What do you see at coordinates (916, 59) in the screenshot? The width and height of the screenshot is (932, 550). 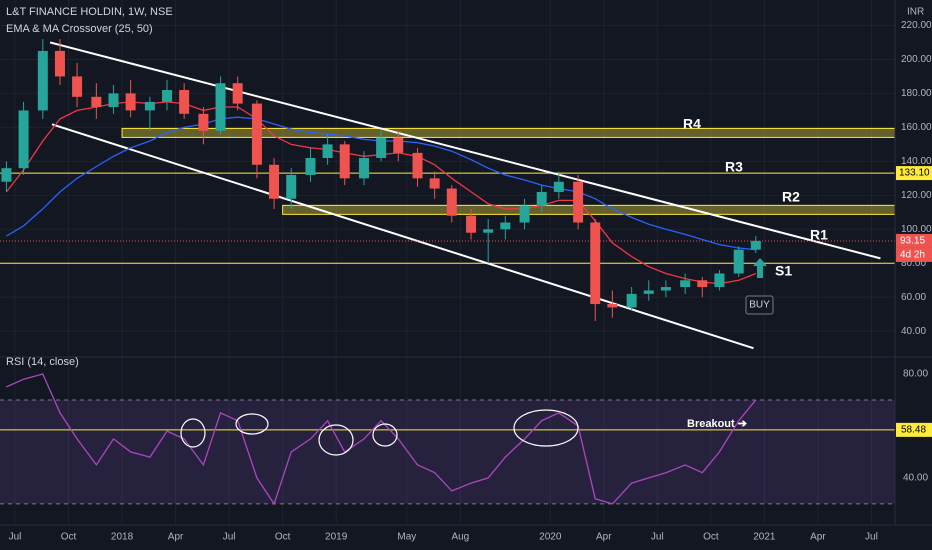 I see `y-tick-label: 200.00` at bounding box center [916, 59].